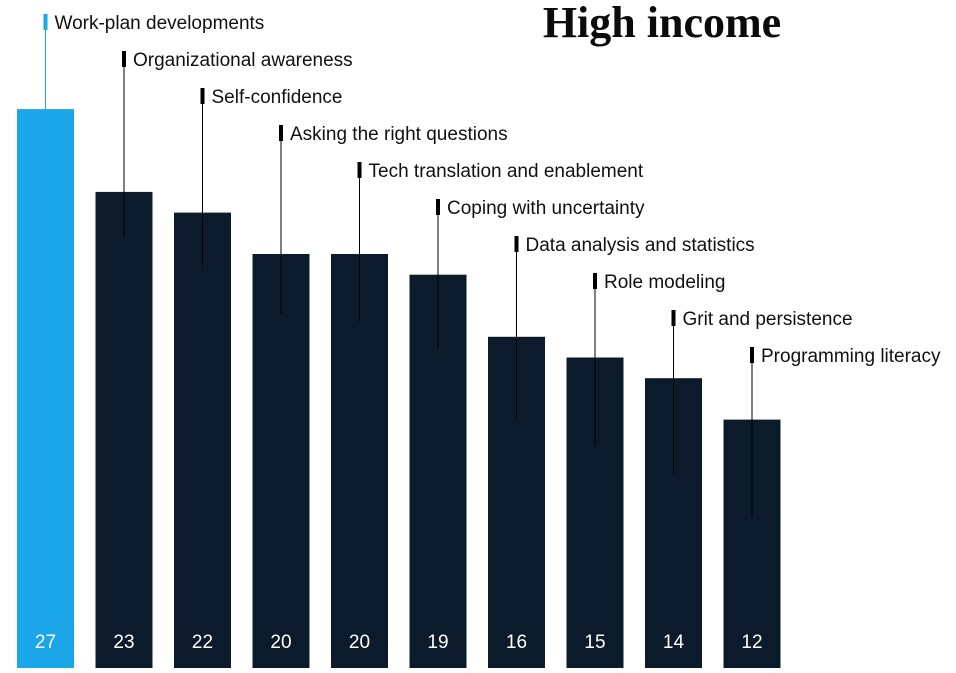  What do you see at coordinates (640, 245) in the screenshot?
I see `category-label: Data analysis and statistics` at bounding box center [640, 245].